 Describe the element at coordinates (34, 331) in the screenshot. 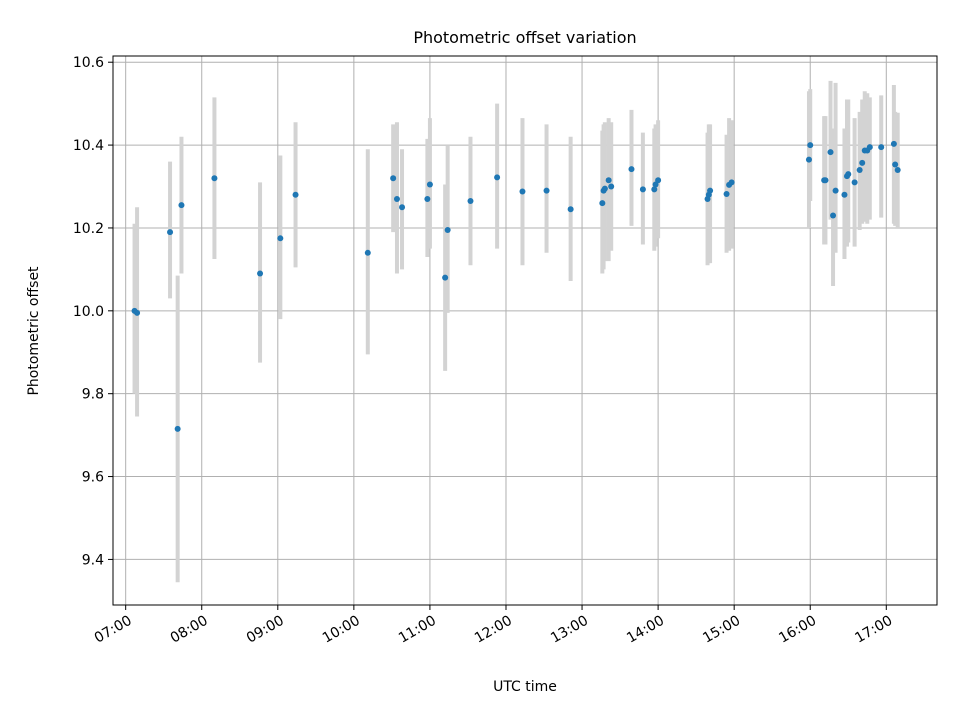

I see `y-axis-label: Photometric offset` at that location.